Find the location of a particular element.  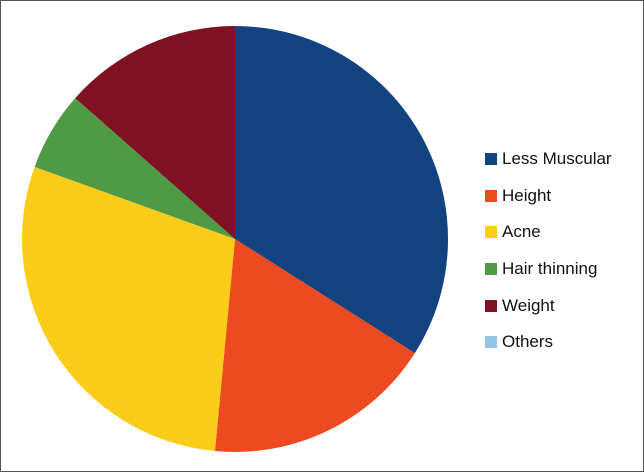

legend-swatch-hair-thinning is located at coordinates (491, 269).